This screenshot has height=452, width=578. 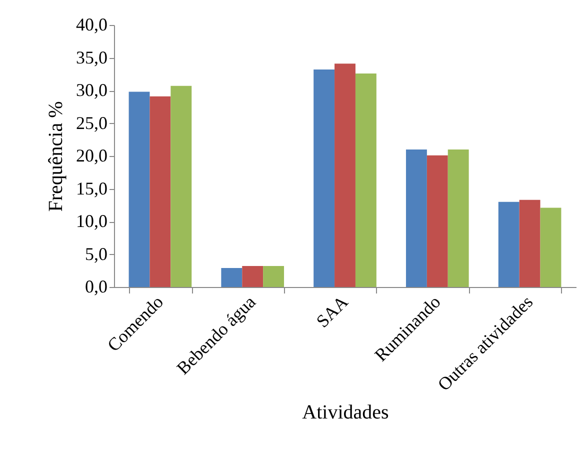 I want to click on y-tick-label: 35,0, so click(x=92, y=57).